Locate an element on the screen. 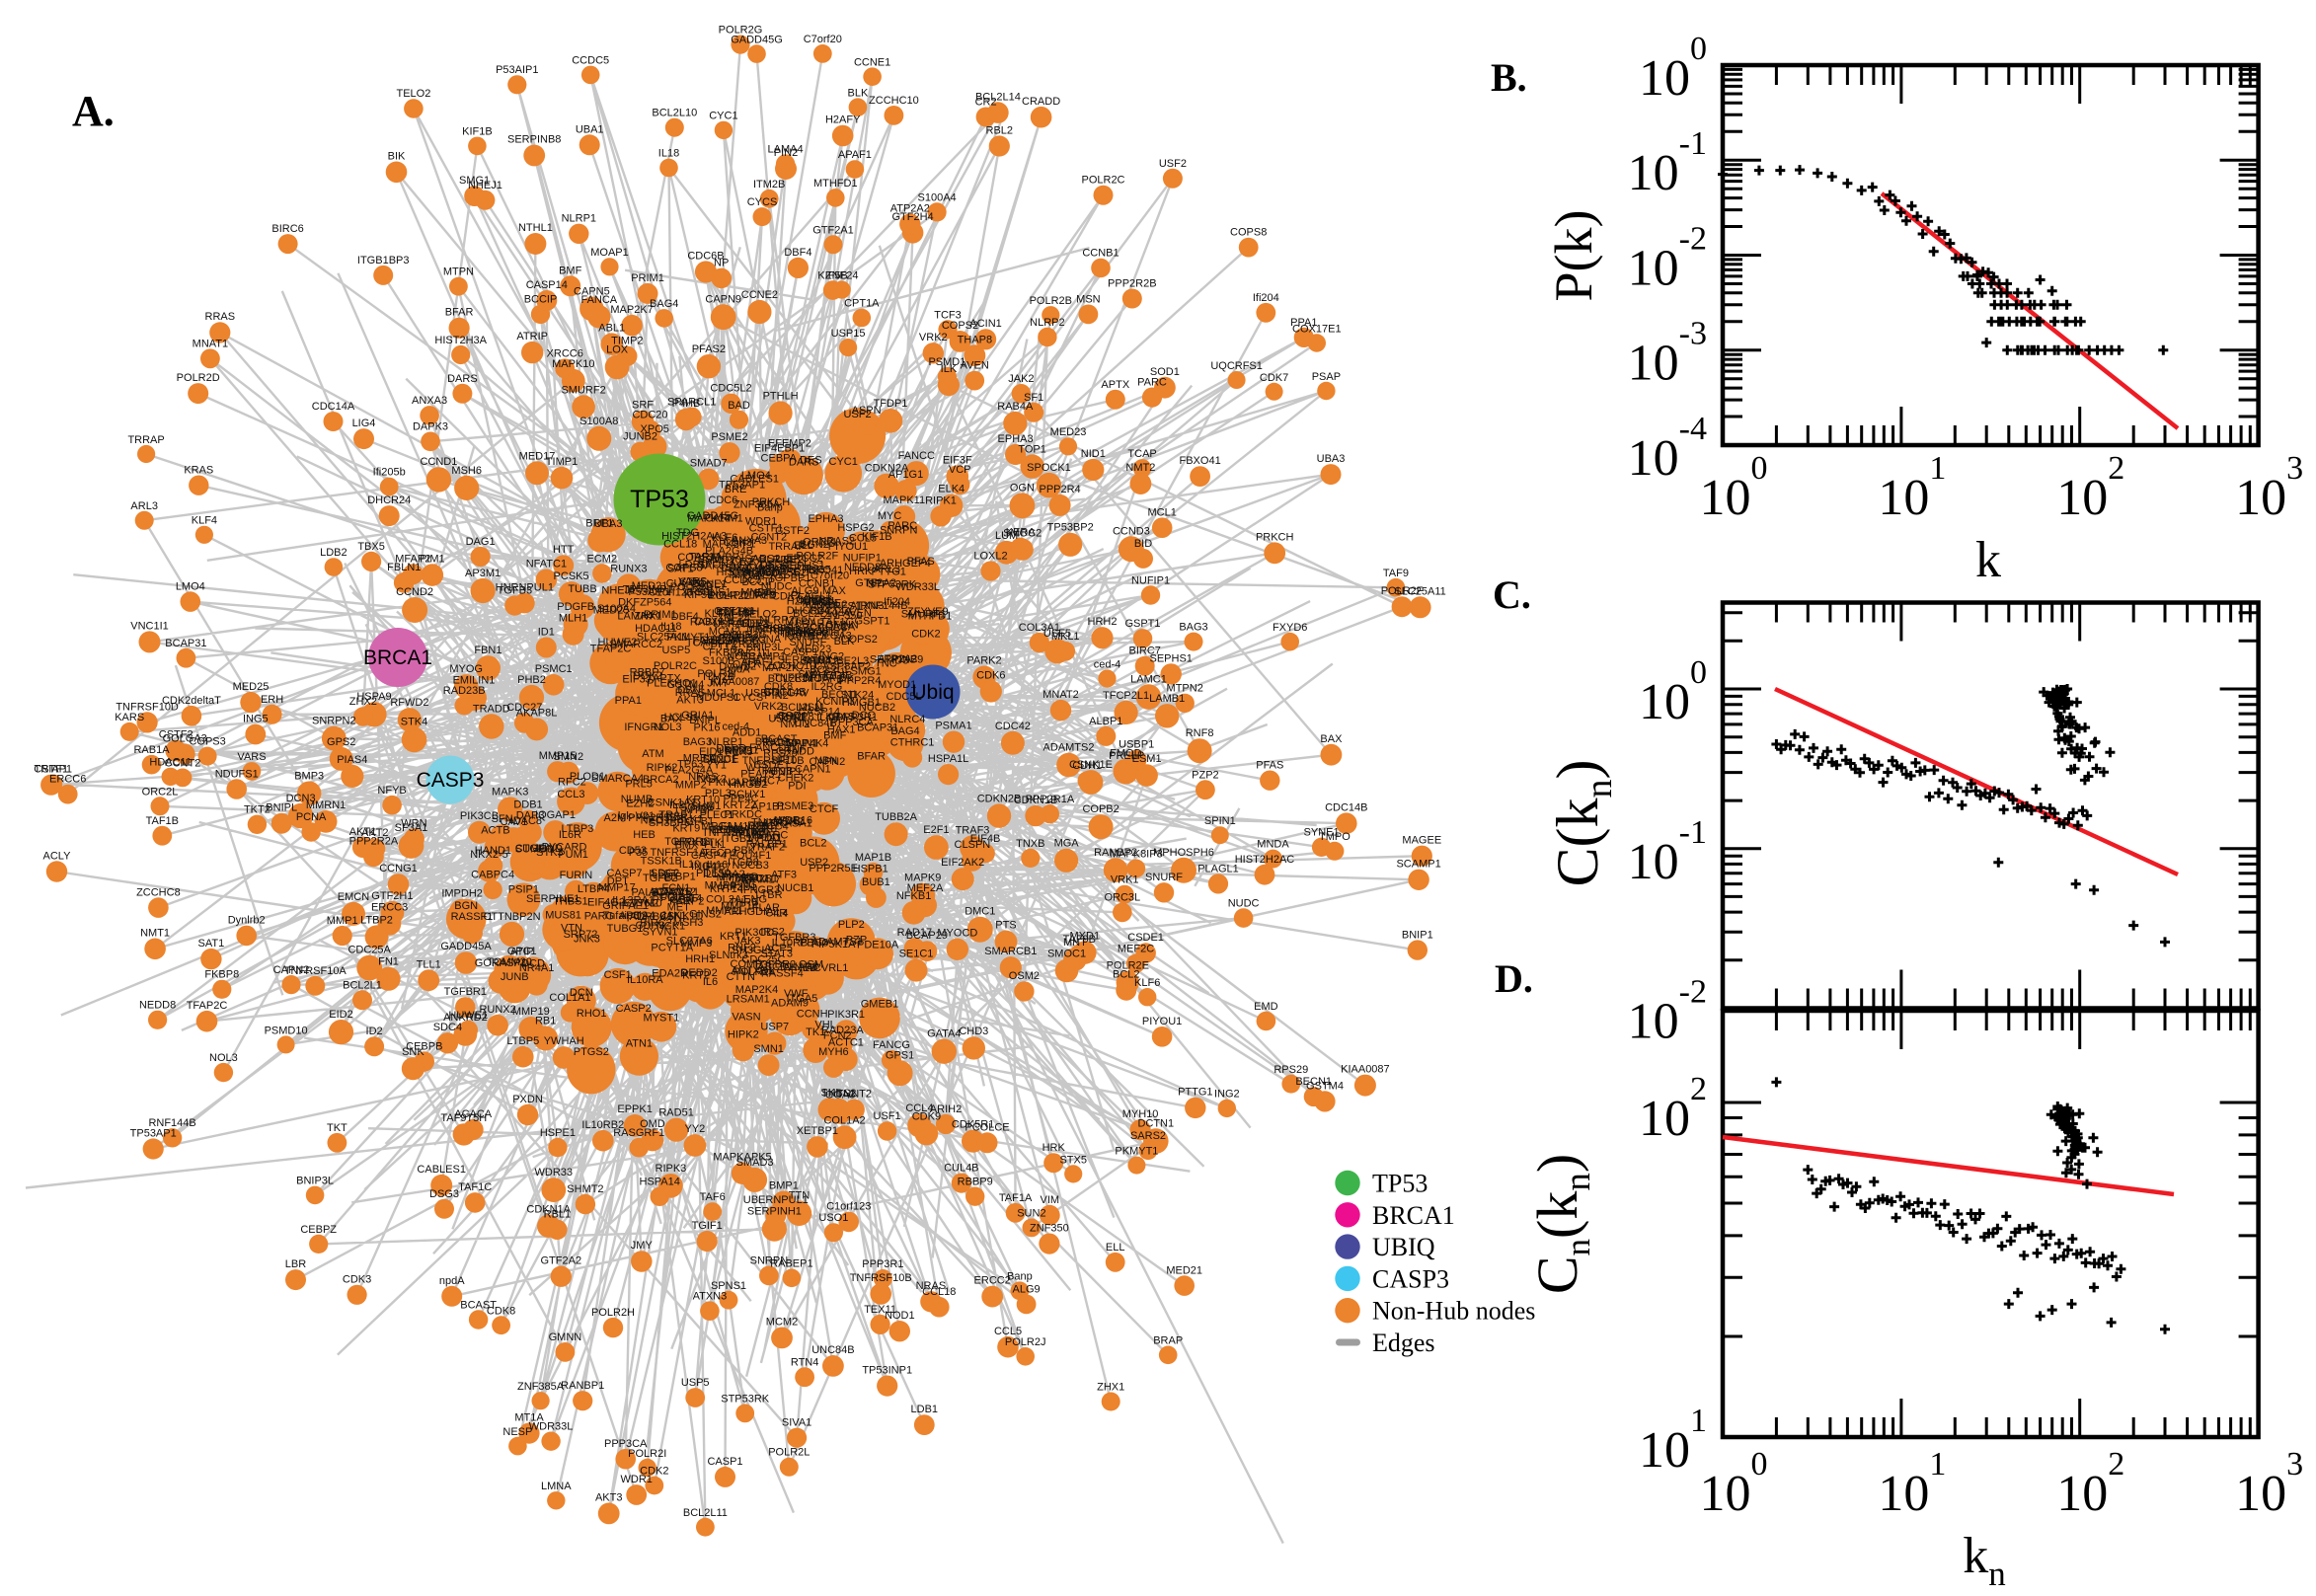 The image size is (2316, 1596). svg-text: GATA4 is located at coordinates (944, 1034).